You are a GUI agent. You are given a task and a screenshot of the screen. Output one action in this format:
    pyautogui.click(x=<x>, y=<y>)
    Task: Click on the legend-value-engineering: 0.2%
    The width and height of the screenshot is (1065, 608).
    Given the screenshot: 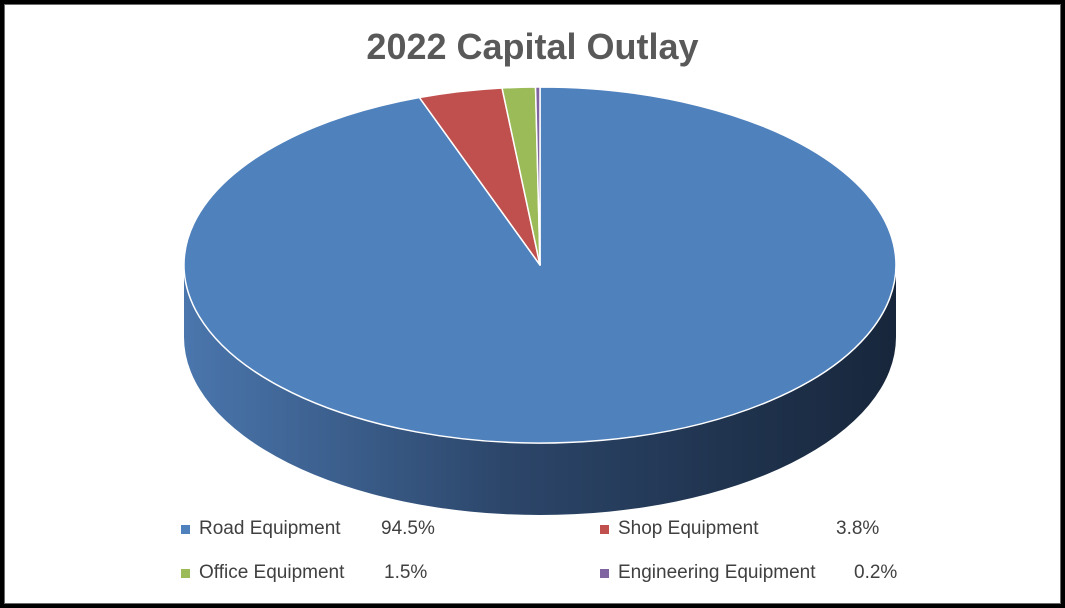 What is the action you would take?
    pyautogui.click(x=876, y=572)
    